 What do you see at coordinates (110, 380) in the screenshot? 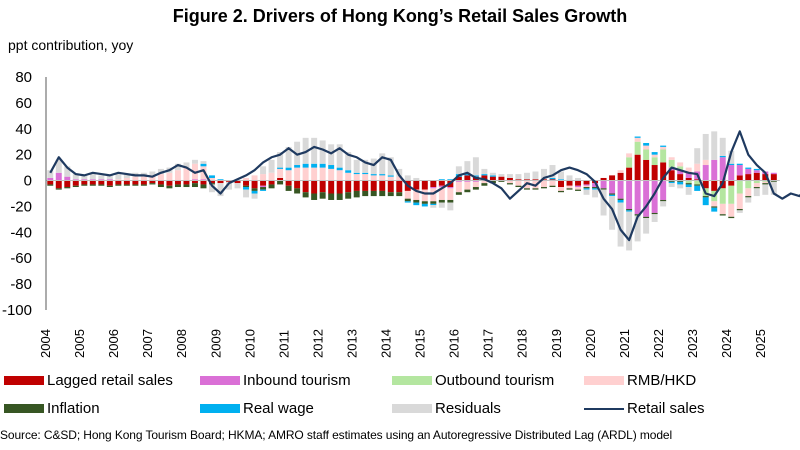
I see `legend-label: Lagged retail sales` at bounding box center [110, 380].